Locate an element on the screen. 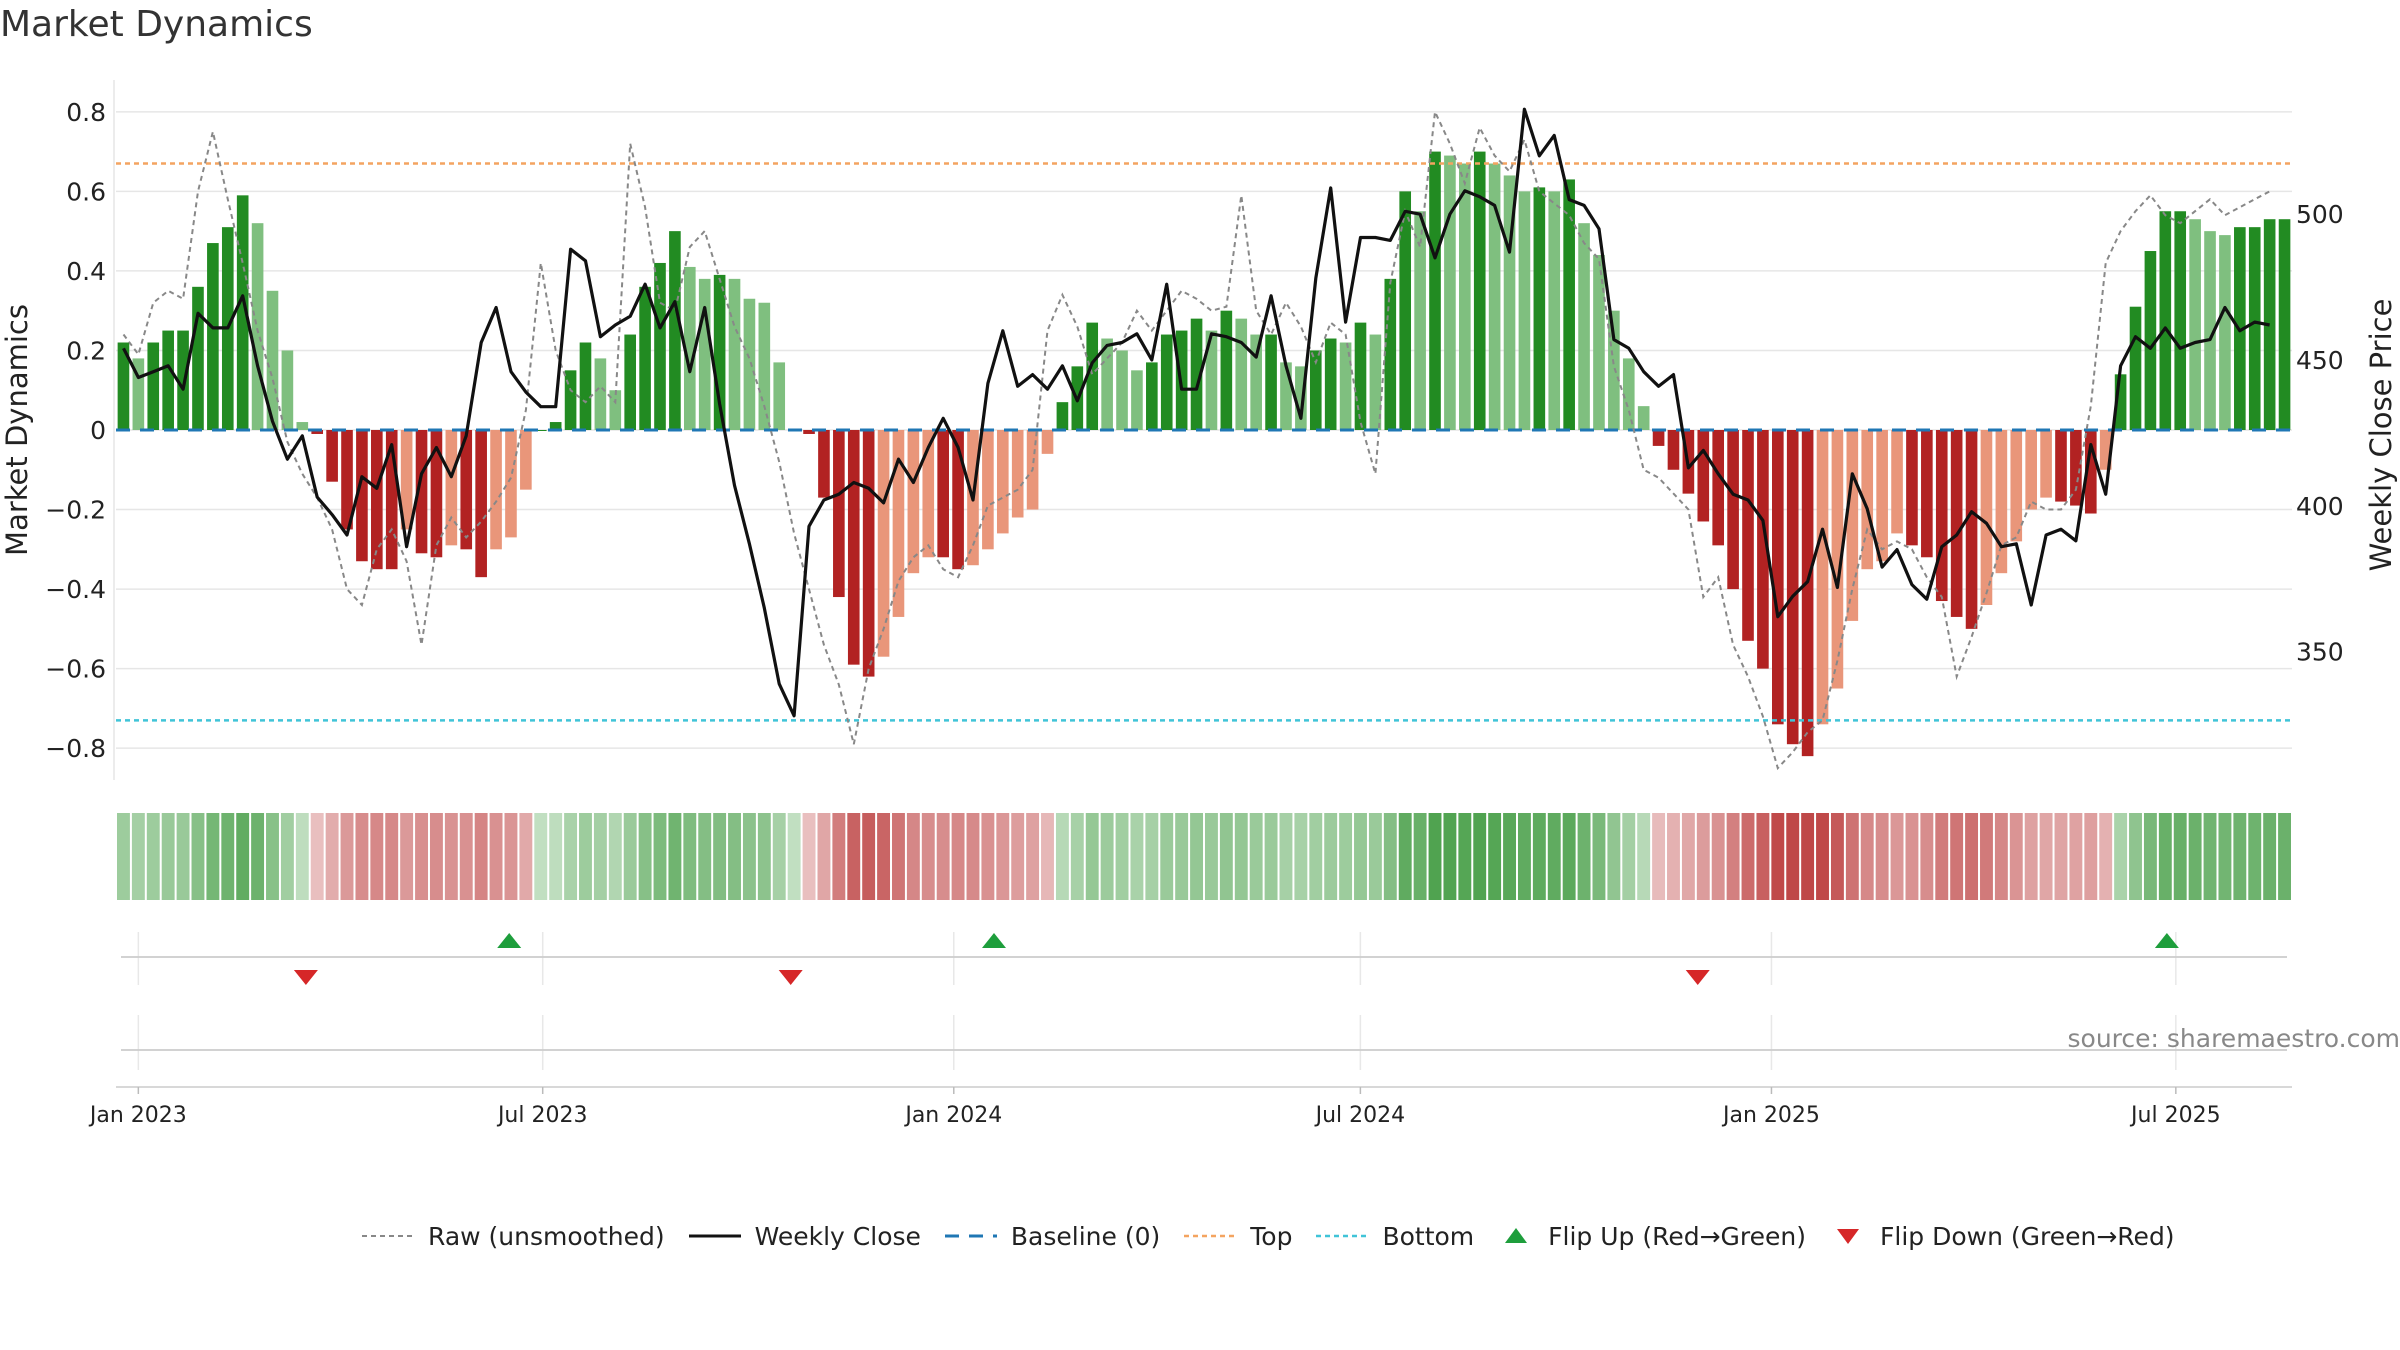  legend-swatch-top is located at coordinates (1210, 1236).